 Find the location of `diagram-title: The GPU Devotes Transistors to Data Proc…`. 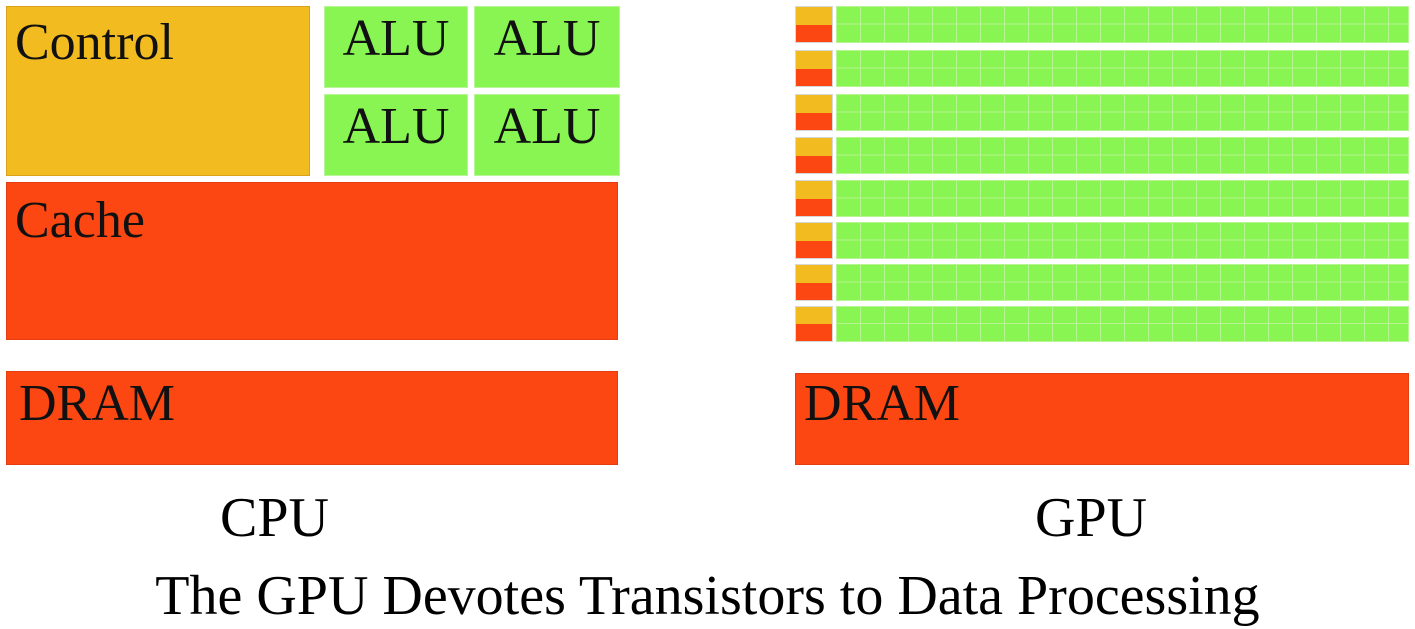

diagram-title: The GPU Devotes Transistors to Data Proc… is located at coordinates (707, 596).